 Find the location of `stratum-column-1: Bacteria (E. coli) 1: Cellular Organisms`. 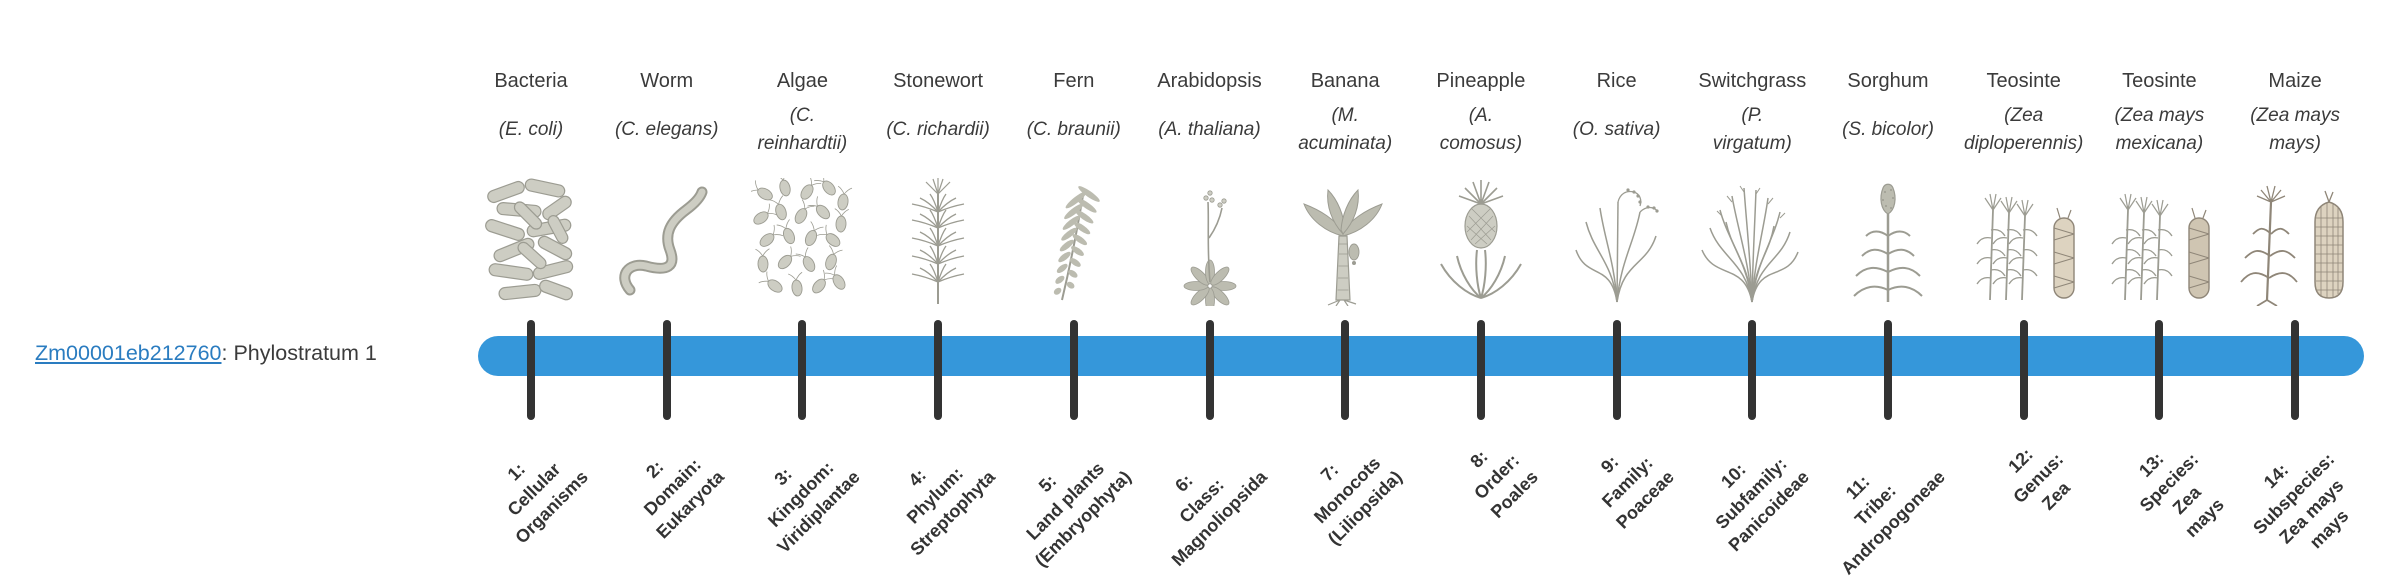

stratum-column-1: Bacteria (E. coli) 1: Cellular Organisms is located at coordinates (531, 290).